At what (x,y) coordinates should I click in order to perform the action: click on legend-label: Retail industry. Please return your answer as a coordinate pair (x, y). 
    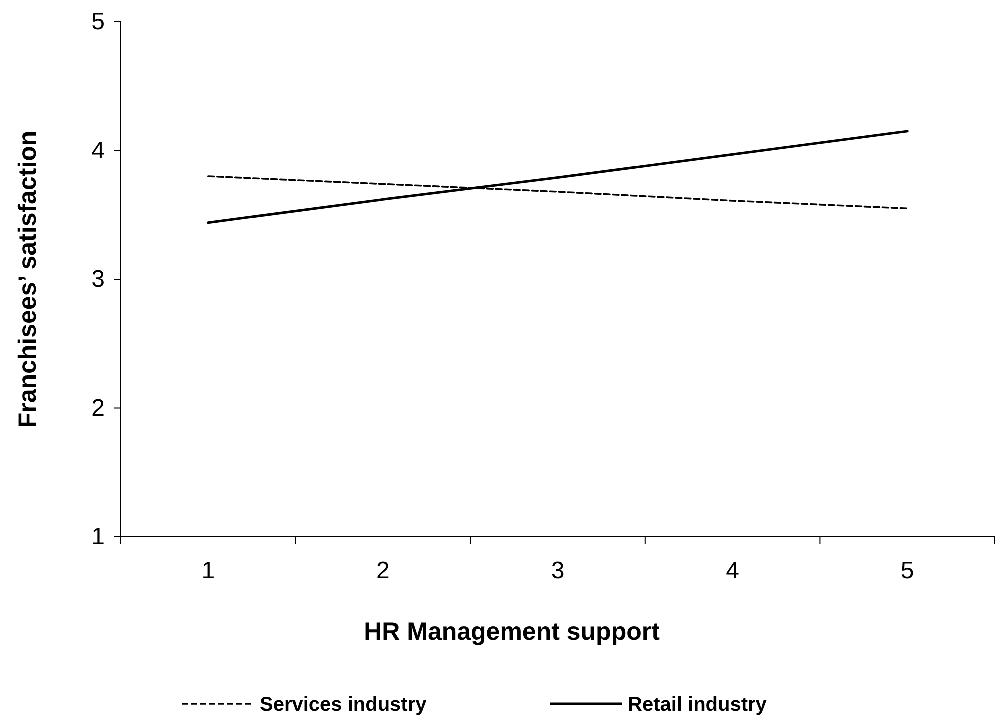
    Looking at the image, I should click on (698, 705).